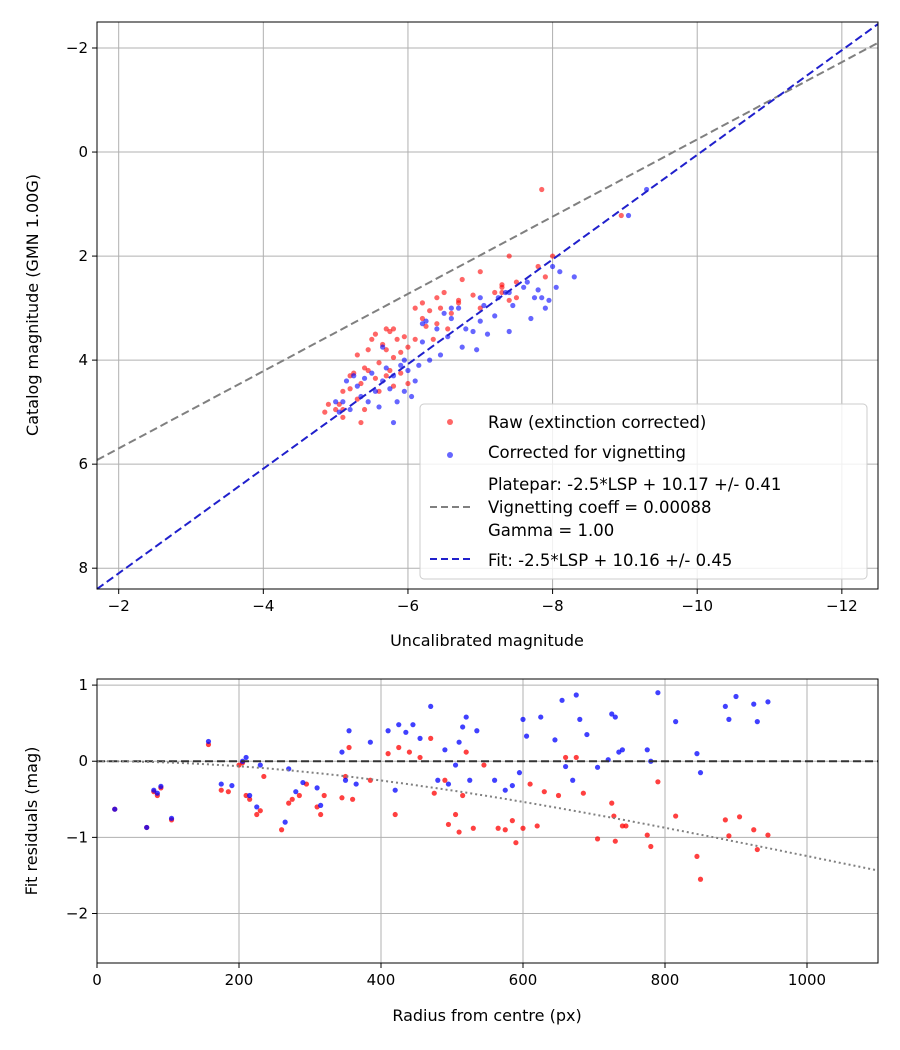 This screenshot has width=900, height=1050. I want to click on y-tick-label: 6, so click(83, 464).